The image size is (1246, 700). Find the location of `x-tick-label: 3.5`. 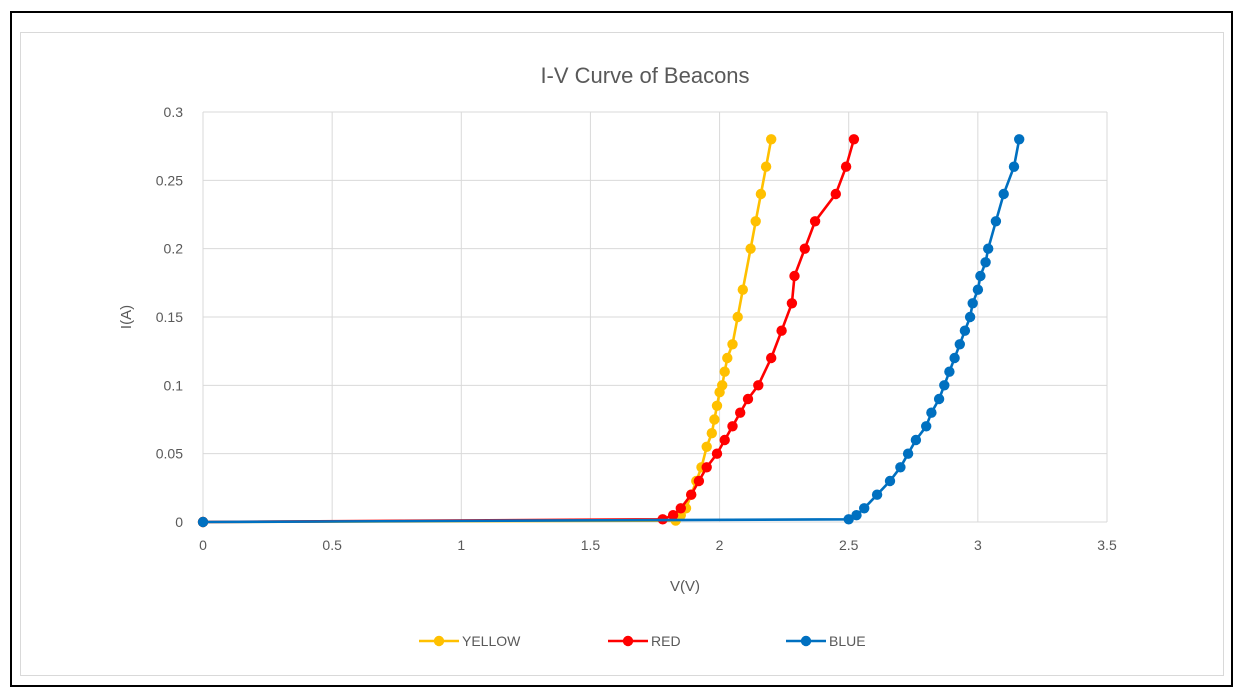

x-tick-label: 3.5 is located at coordinates (1107, 545).